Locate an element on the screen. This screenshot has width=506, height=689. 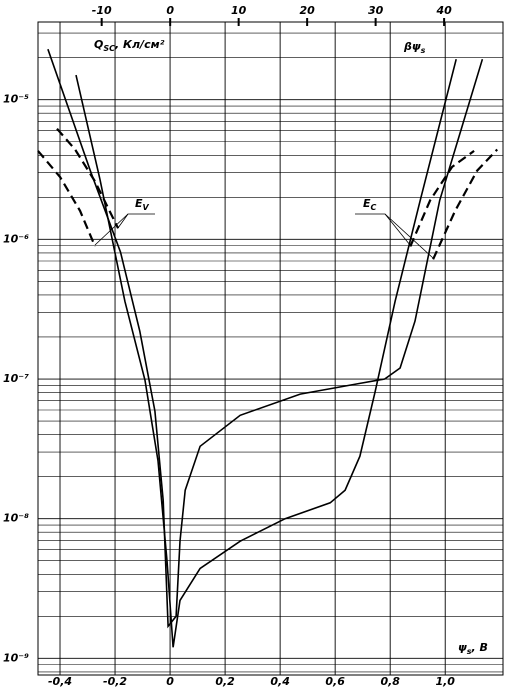
annotation-leaders is located at coordinates (264, 236).